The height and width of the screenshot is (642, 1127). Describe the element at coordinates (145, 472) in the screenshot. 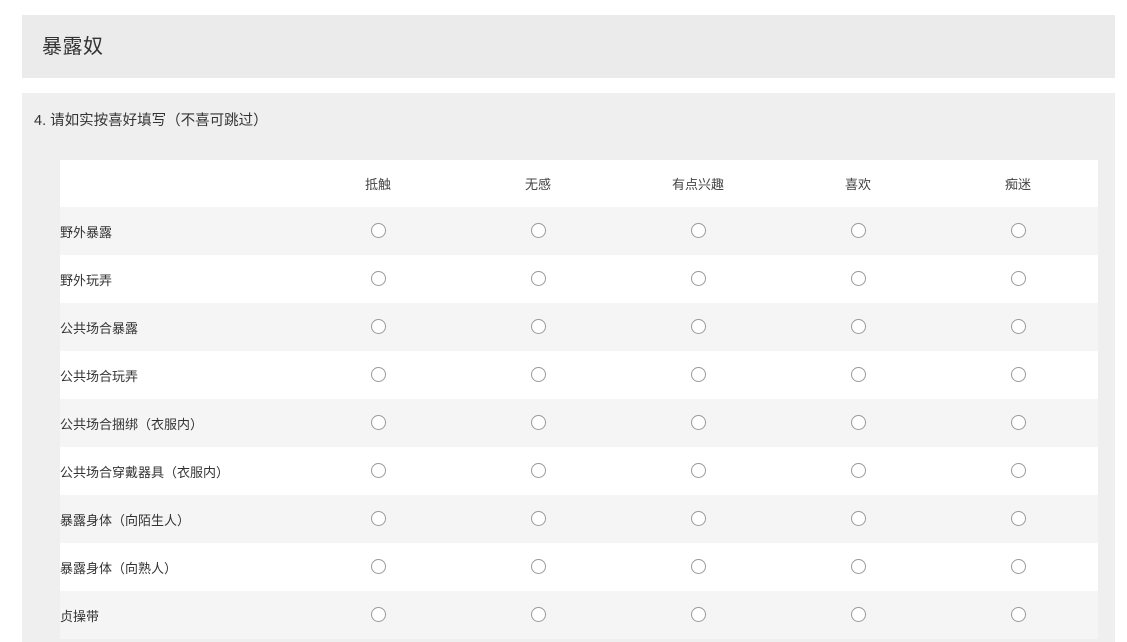

I see `matrix-row-label: 公共场合穿戴器具（衣服内）` at that location.